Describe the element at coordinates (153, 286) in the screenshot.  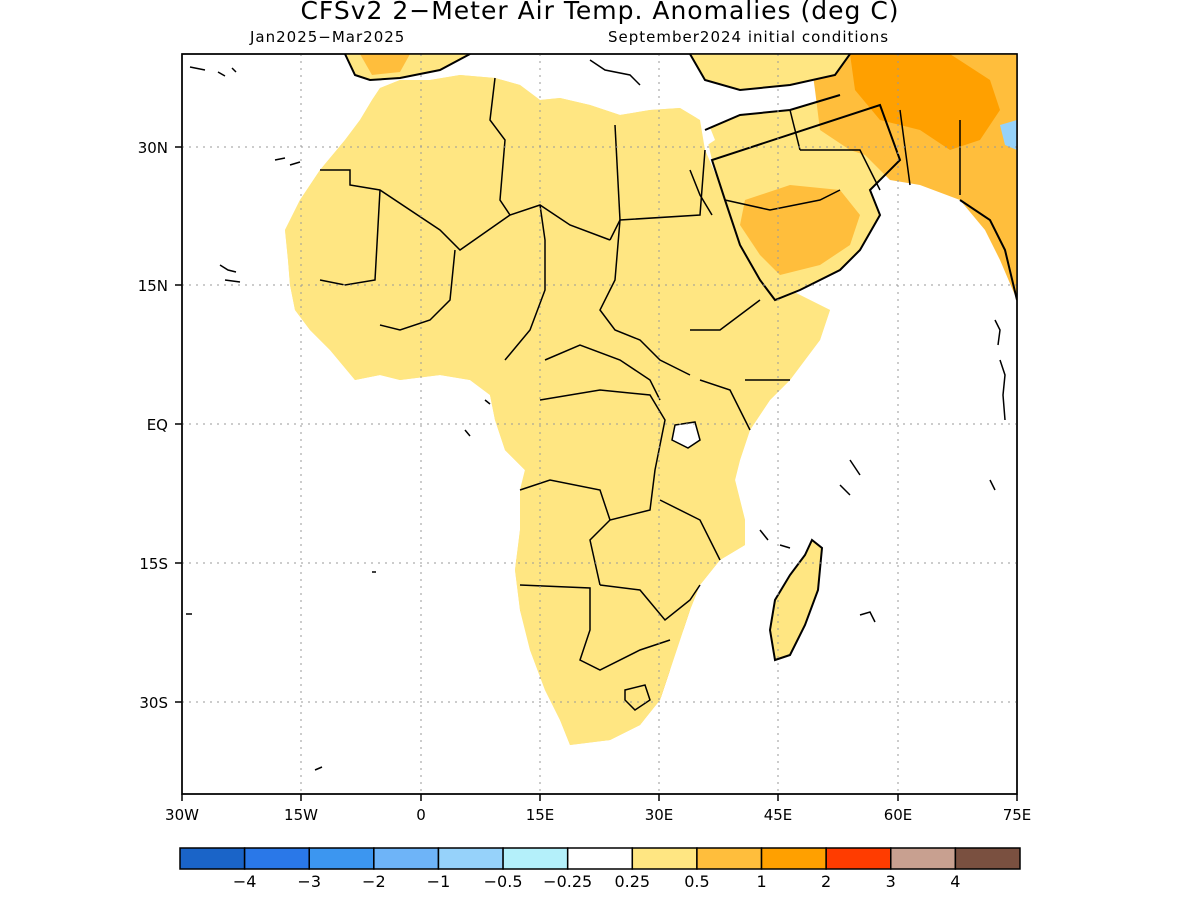
I see `y-tick-label: 15N` at that location.